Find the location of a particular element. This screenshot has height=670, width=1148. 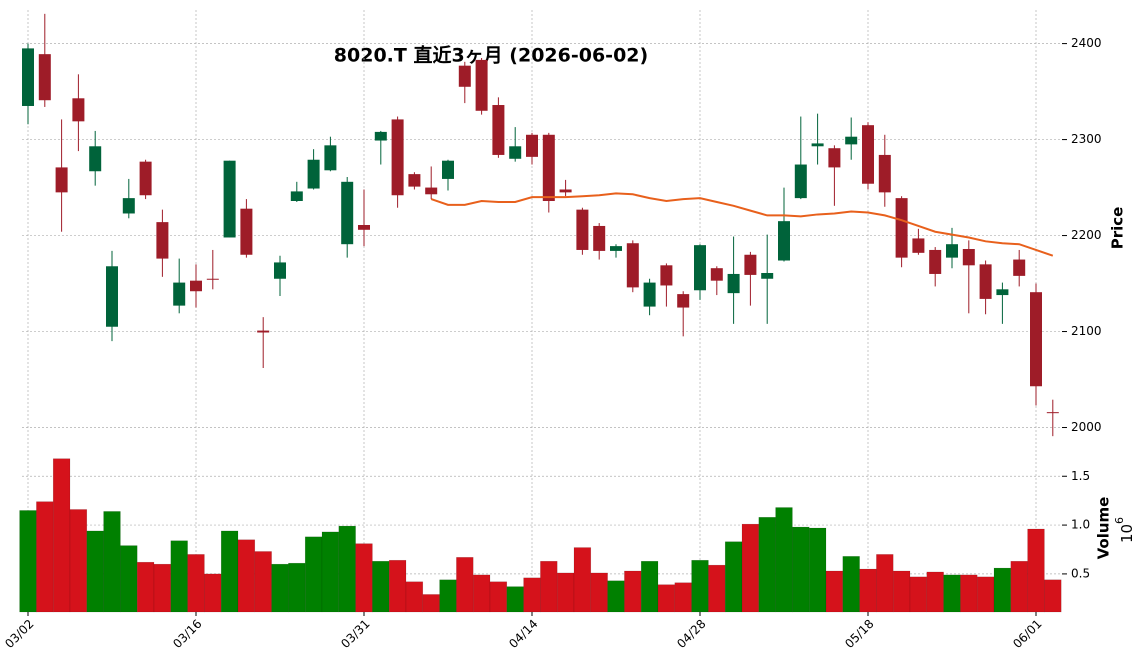

price-axis-label: Price is located at coordinates (1118, 228).